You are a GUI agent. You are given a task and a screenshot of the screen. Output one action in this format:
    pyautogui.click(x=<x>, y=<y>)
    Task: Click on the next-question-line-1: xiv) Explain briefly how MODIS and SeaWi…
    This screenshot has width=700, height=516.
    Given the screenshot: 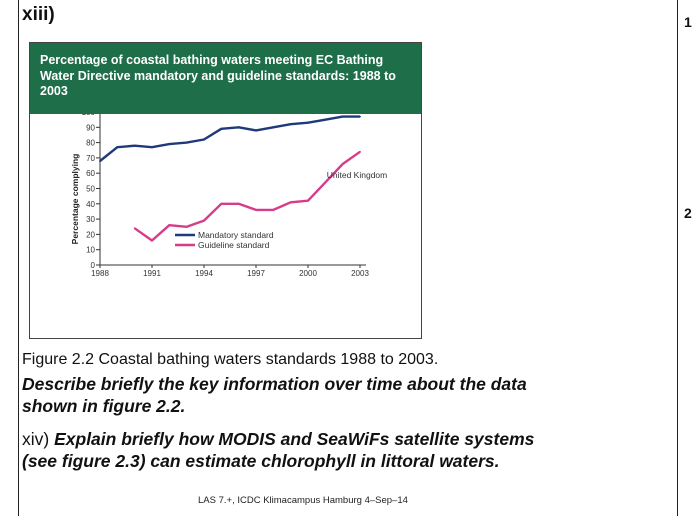 What is the action you would take?
    pyautogui.click(x=278, y=439)
    